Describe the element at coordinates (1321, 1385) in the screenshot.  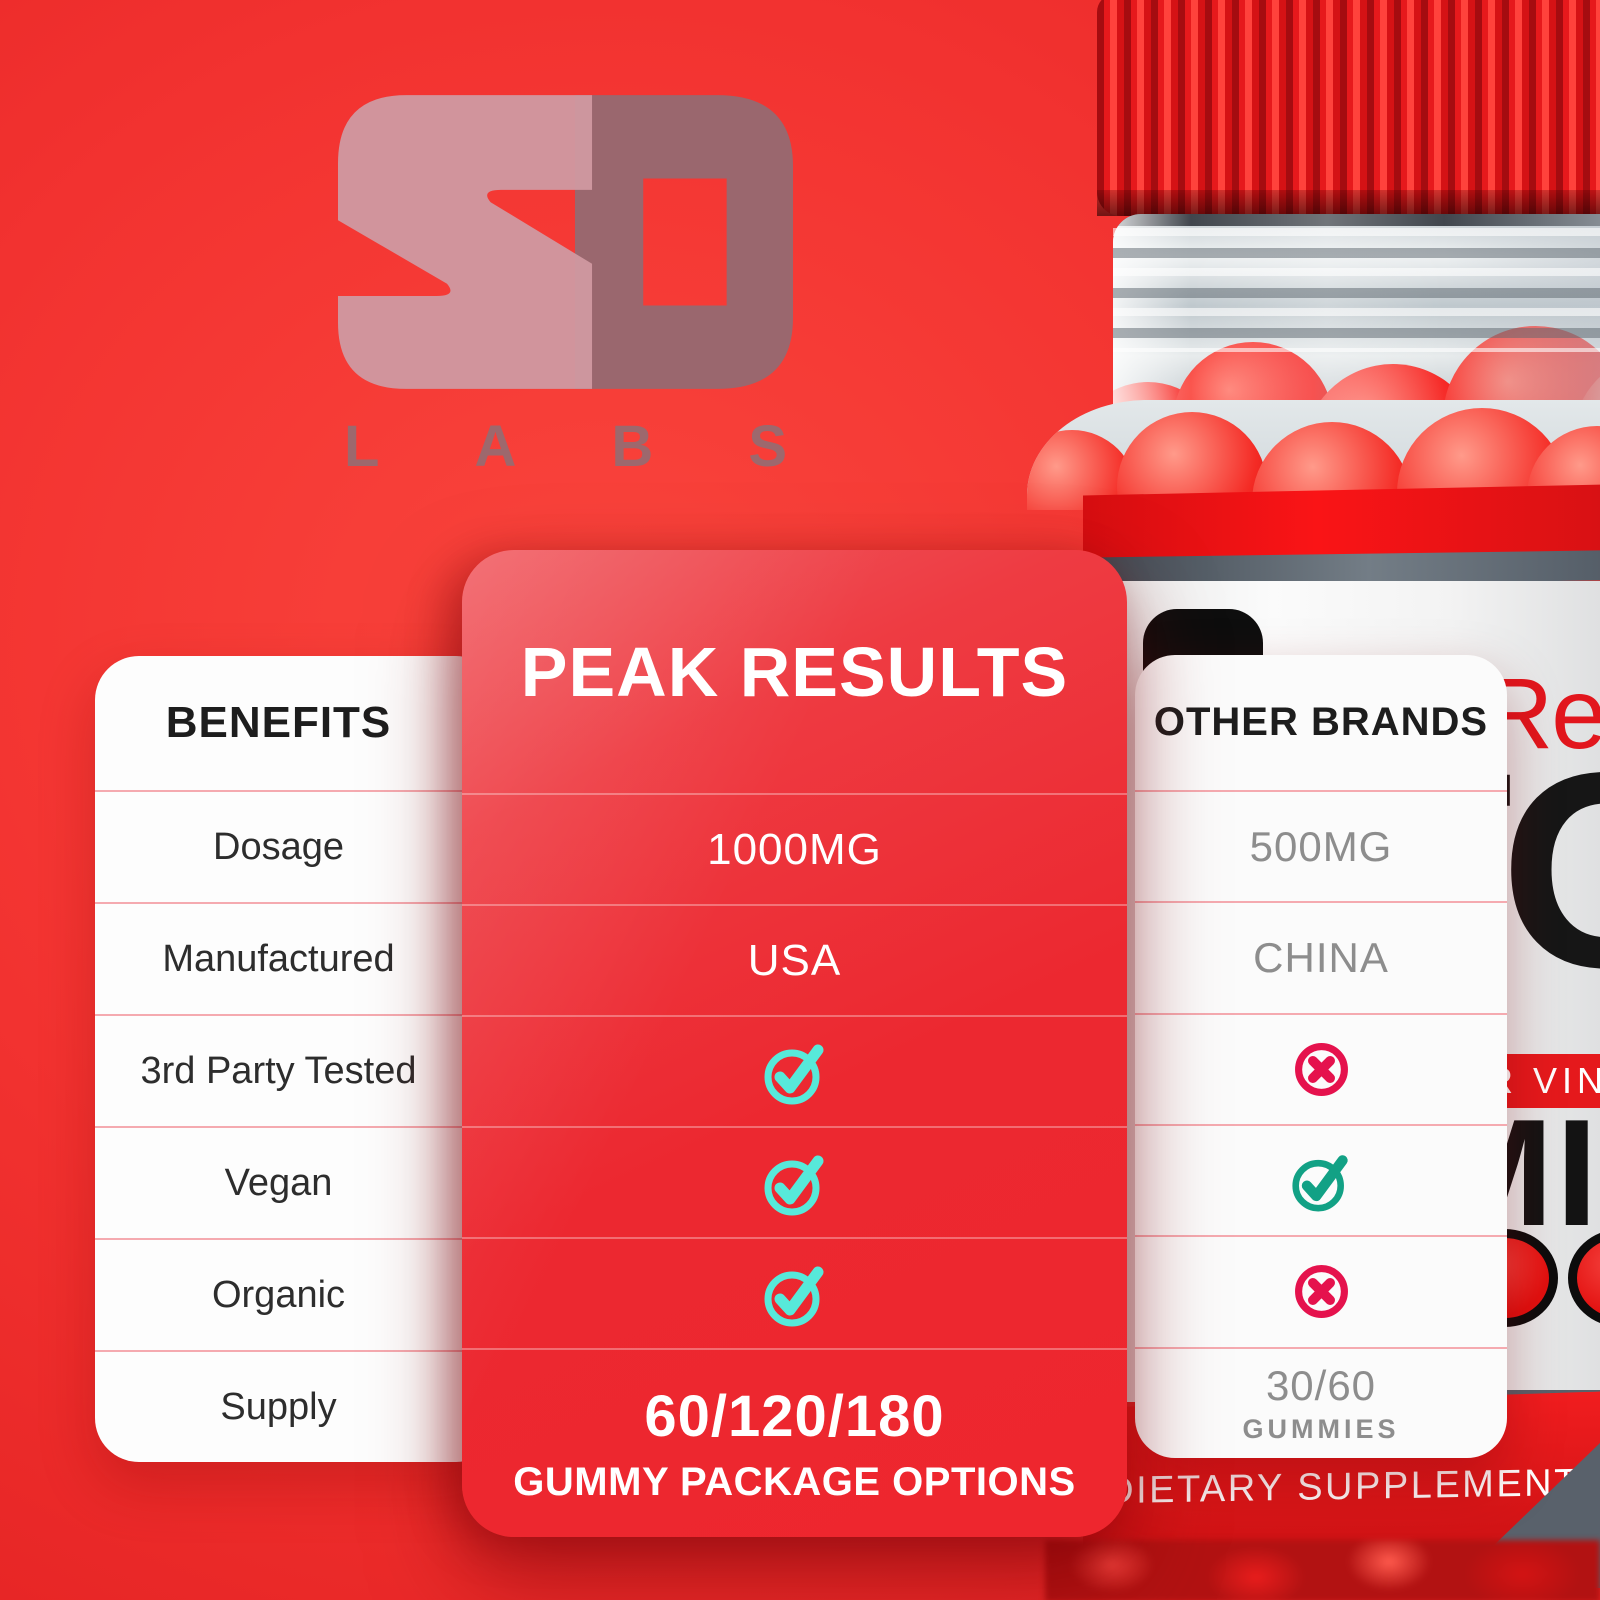
I see `competitor-supply-value: 30/60` at that location.